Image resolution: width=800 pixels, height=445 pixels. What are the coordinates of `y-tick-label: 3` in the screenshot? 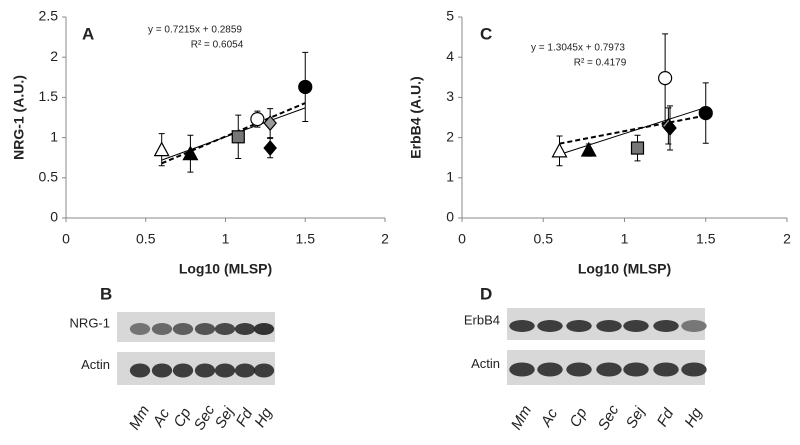 It's located at (450, 96).